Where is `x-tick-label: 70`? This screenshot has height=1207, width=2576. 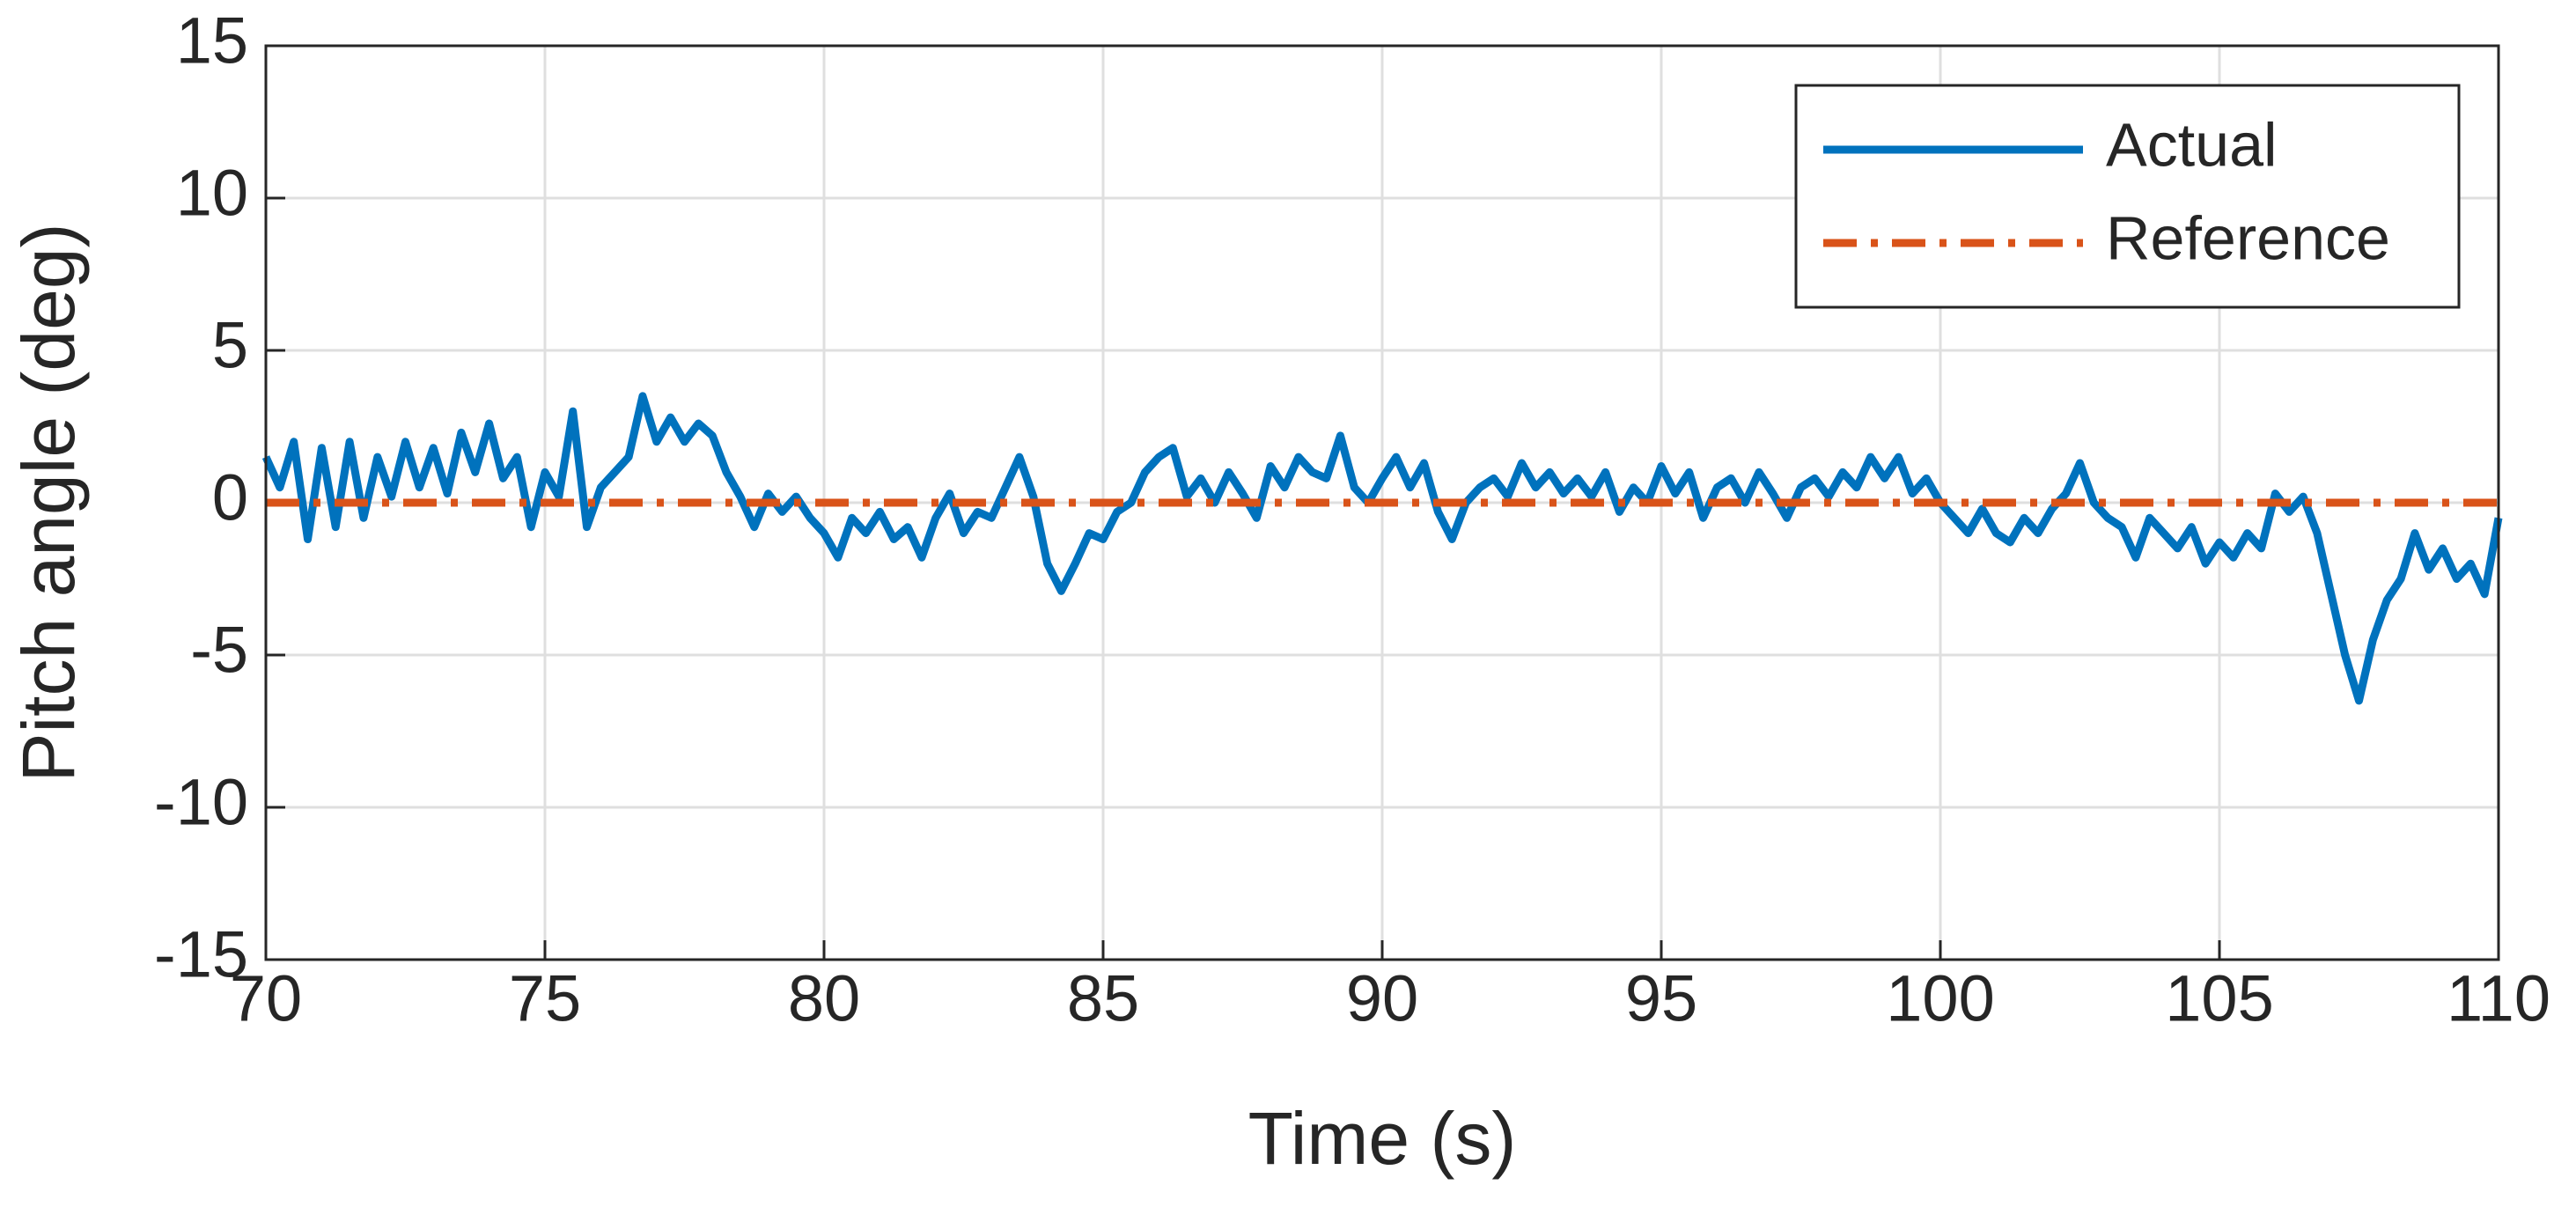 x-tick-label: 70 is located at coordinates (266, 998).